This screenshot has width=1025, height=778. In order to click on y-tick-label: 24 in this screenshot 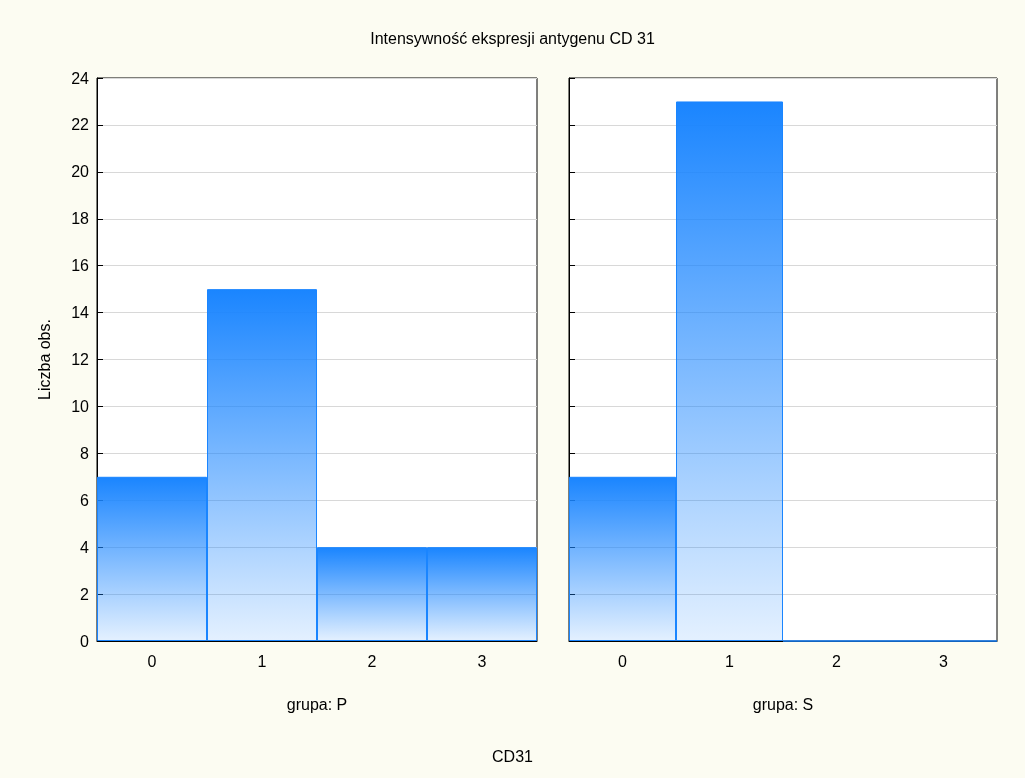, I will do `click(80, 78)`.